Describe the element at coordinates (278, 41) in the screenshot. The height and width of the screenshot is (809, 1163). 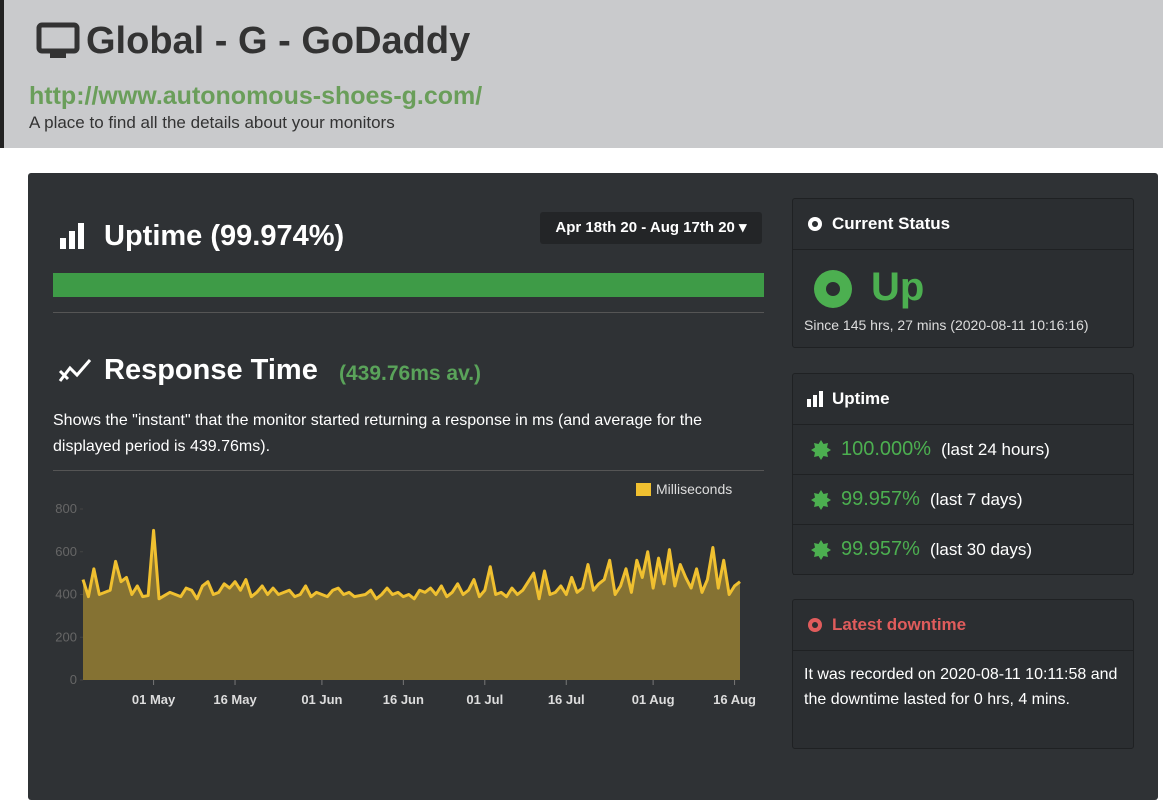
I see `monitor-title: Global - G - GoDaddy` at that location.